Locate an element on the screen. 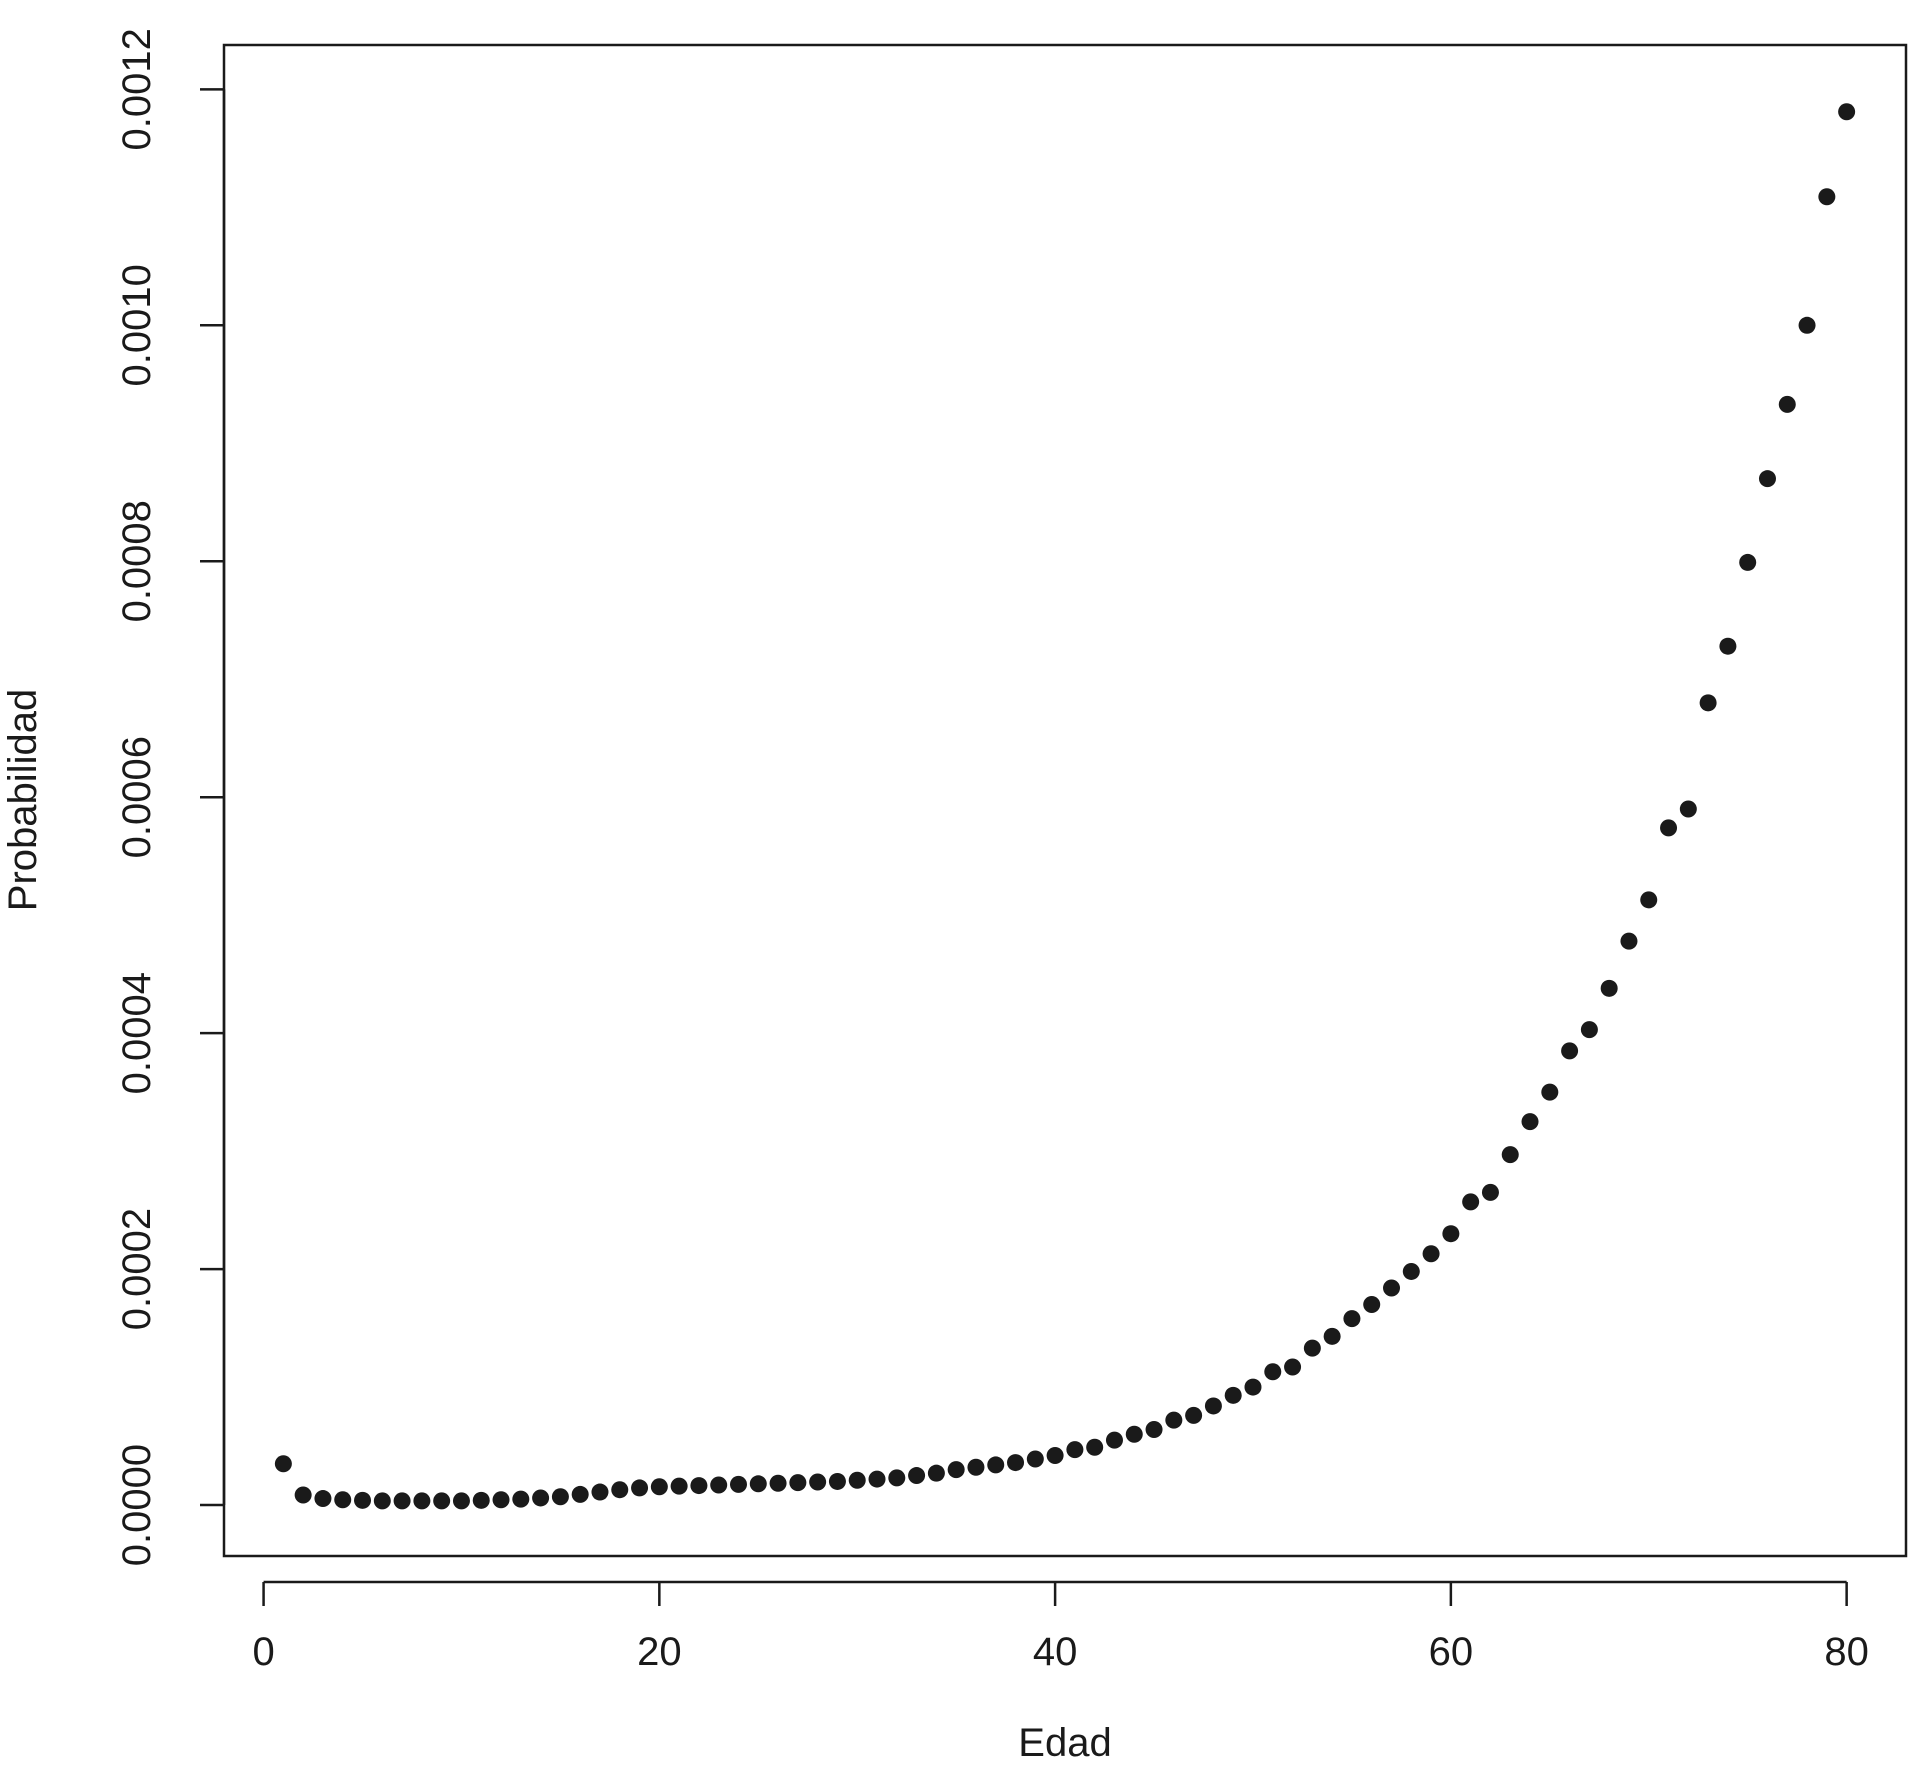  y-tick-label: 0.0010 is located at coordinates (137, 325).